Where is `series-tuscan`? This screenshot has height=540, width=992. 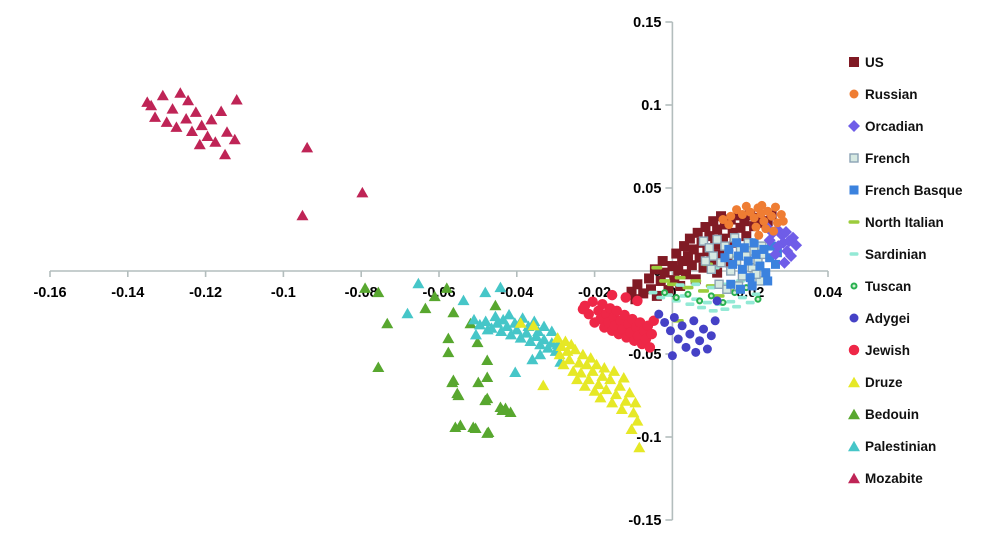 series-tuscan is located at coordinates (711, 295).